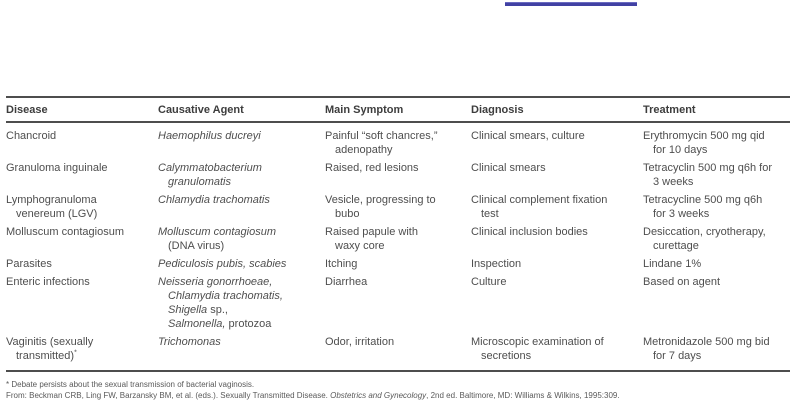  Describe the element at coordinates (673, 182) in the screenshot. I see `text-run: 3 weeks` at that location.